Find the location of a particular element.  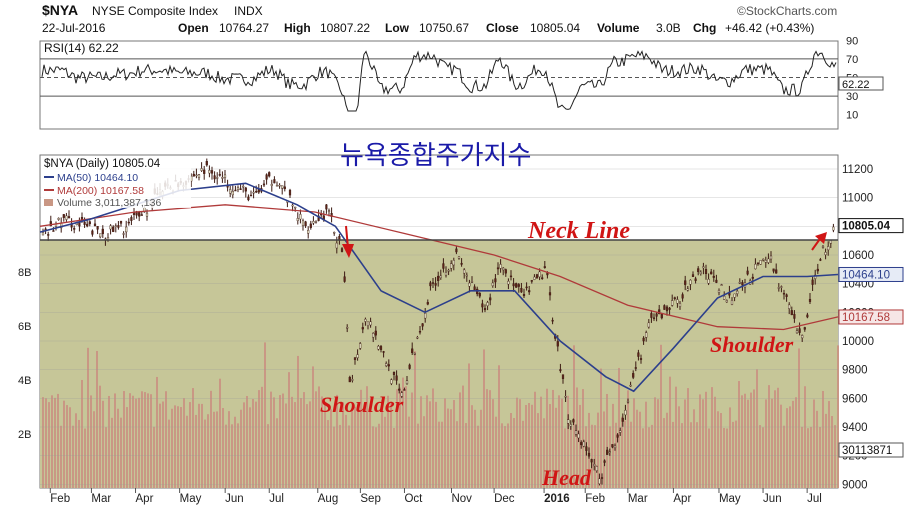

open-value: 10764.27 is located at coordinates (244, 28).